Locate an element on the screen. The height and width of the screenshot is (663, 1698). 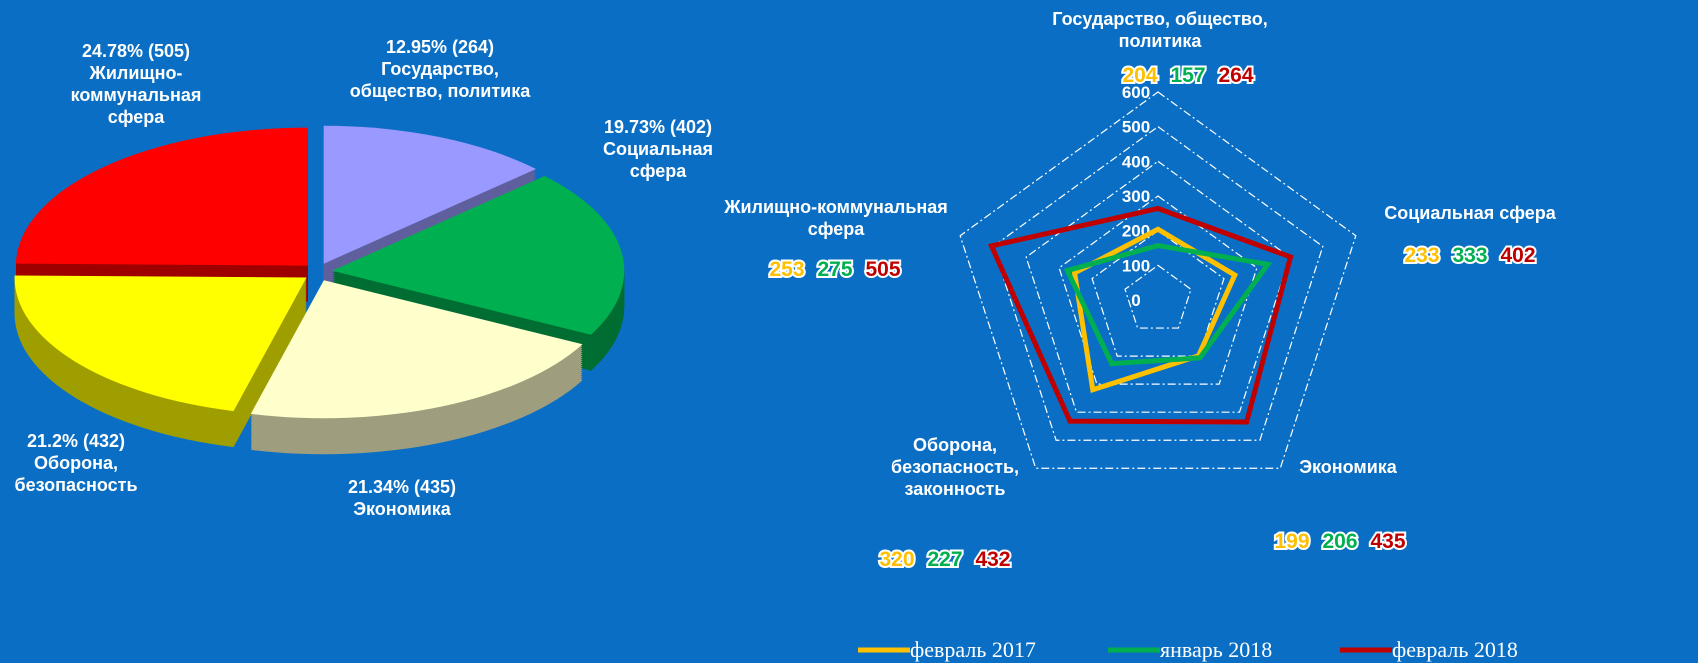
legend-label: январь 2018 is located at coordinates (1216, 649).